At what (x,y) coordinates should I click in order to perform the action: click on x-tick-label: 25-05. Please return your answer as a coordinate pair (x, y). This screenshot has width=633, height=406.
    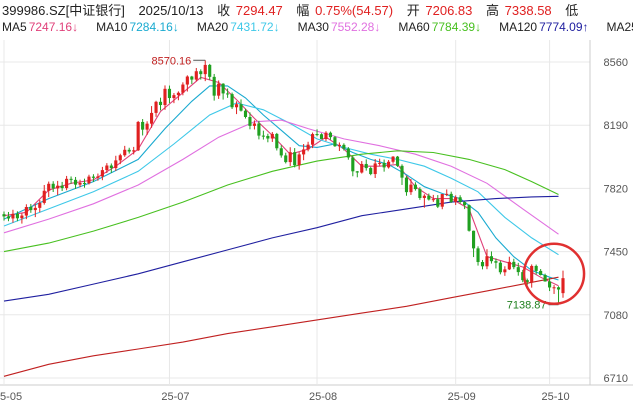
    Looking at the image, I should click on (11, 397).